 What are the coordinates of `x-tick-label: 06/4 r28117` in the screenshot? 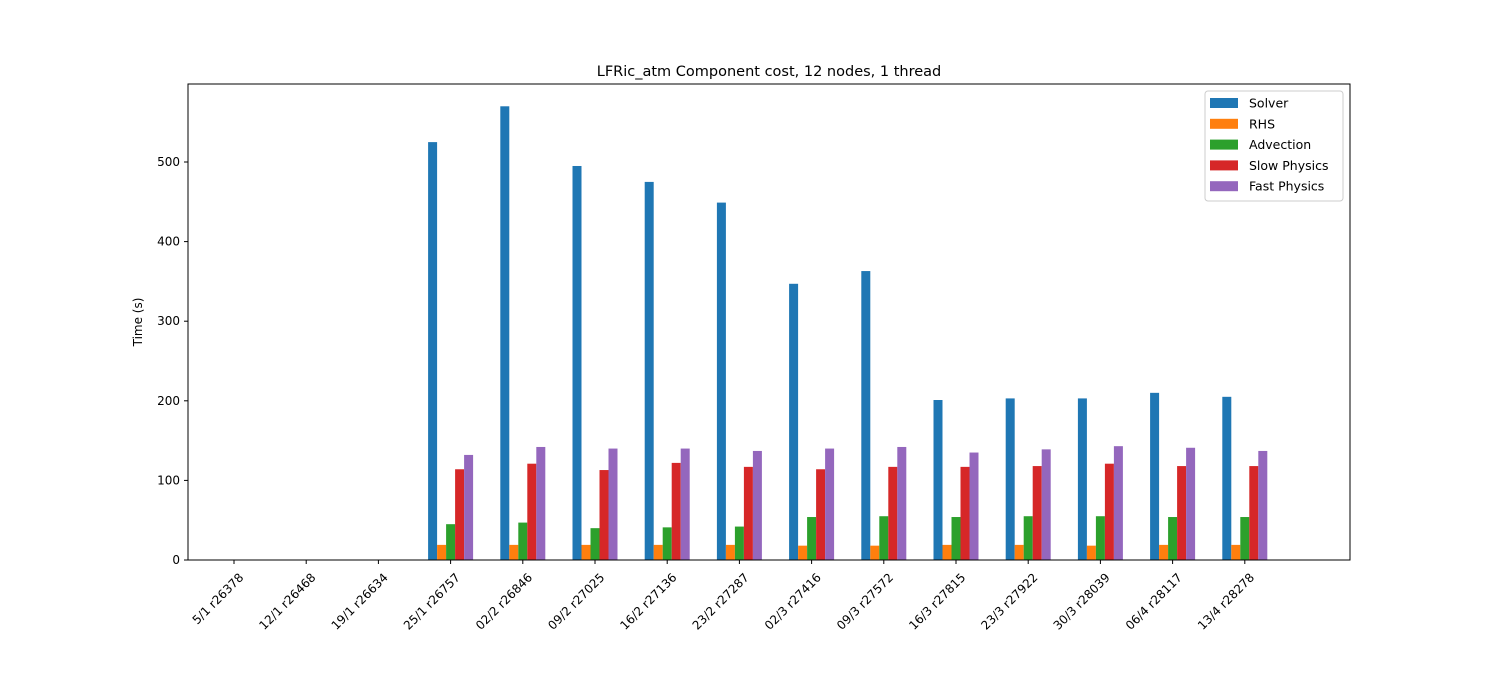 It's located at (1154, 601).